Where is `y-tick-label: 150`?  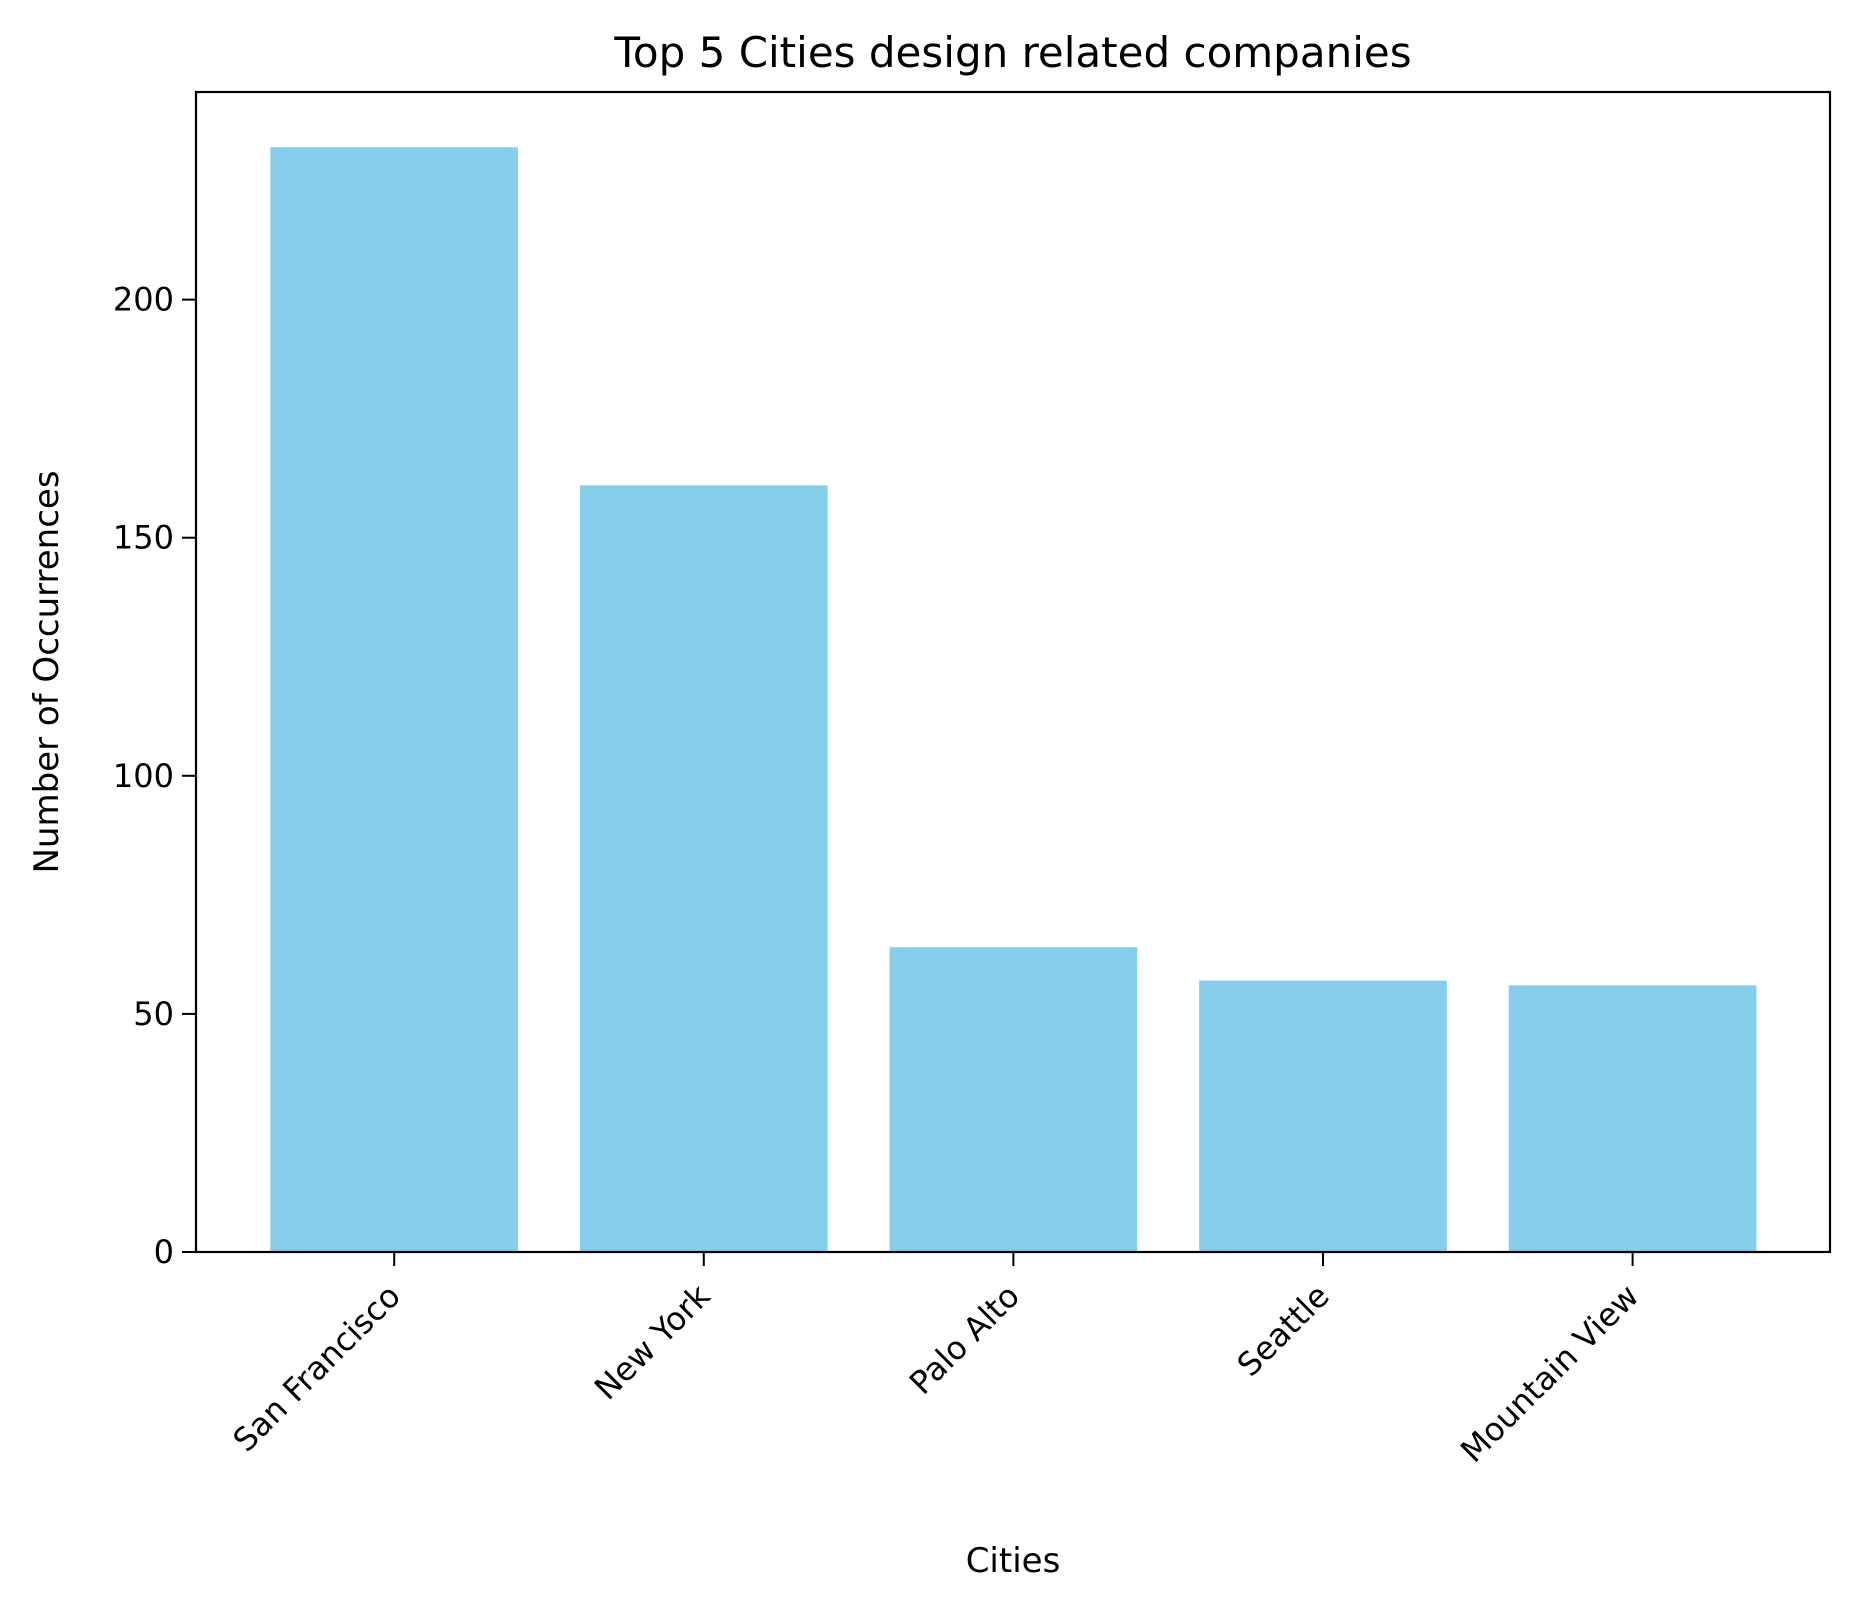
y-tick-label: 150 is located at coordinates (143, 538).